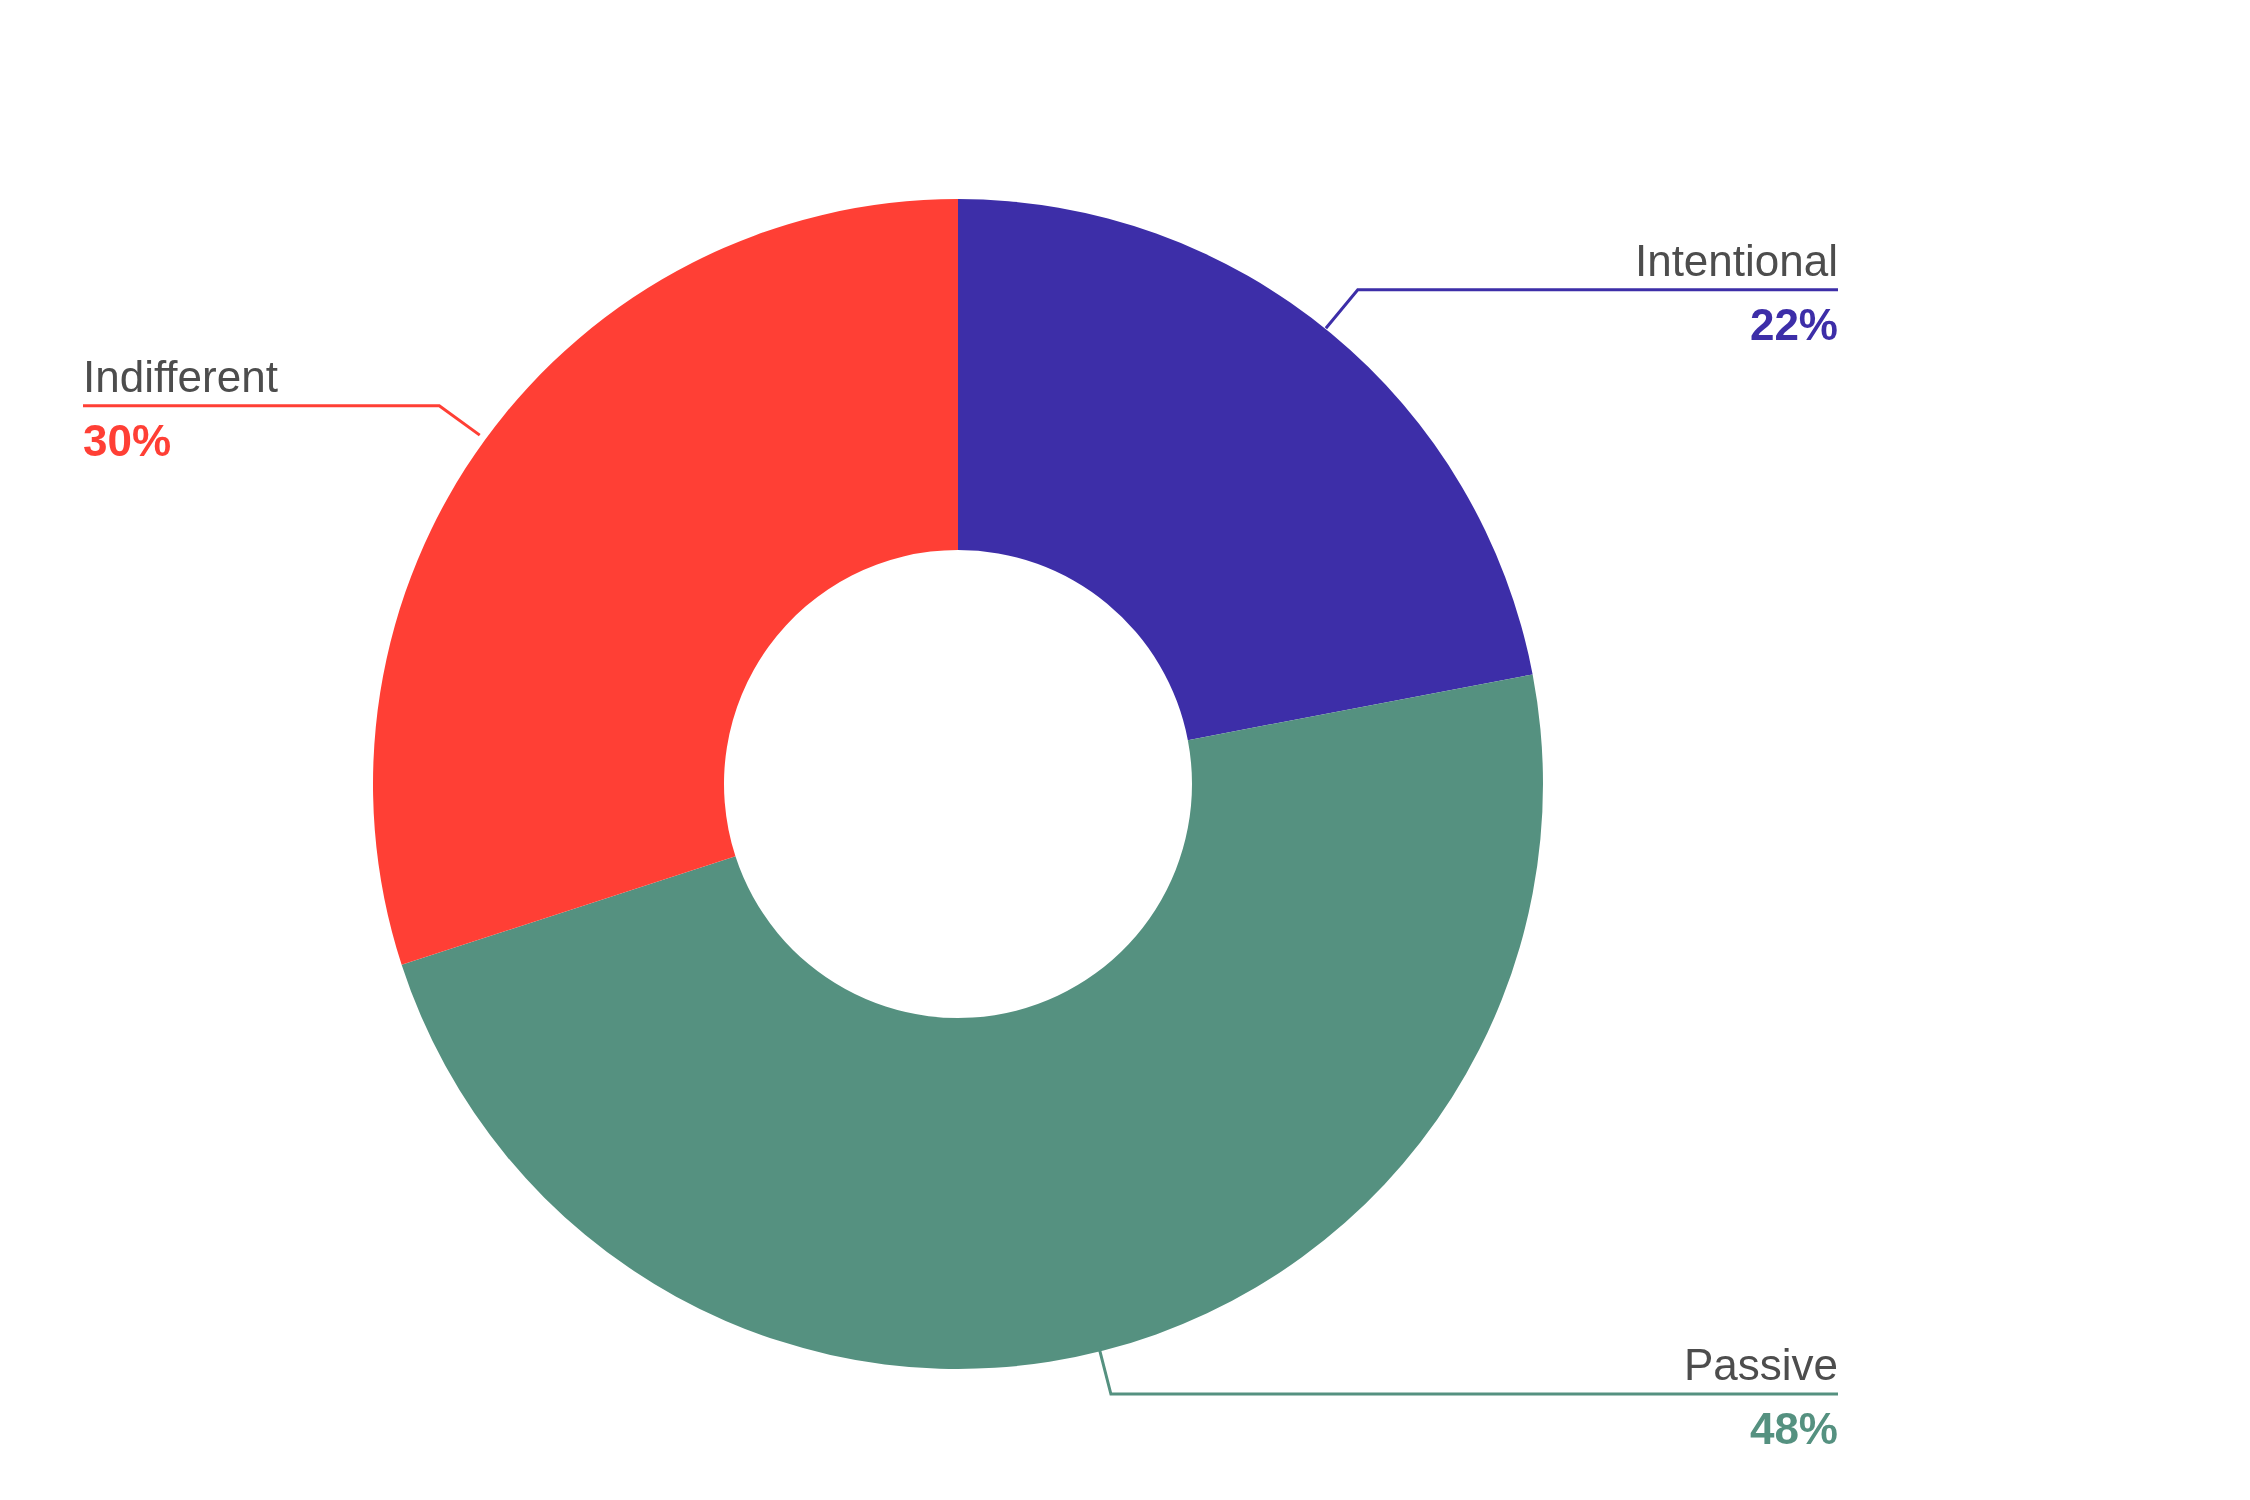 The image size is (2250, 1500). What do you see at coordinates (1793, 324) in the screenshot?
I see `data-label: 22%` at bounding box center [1793, 324].